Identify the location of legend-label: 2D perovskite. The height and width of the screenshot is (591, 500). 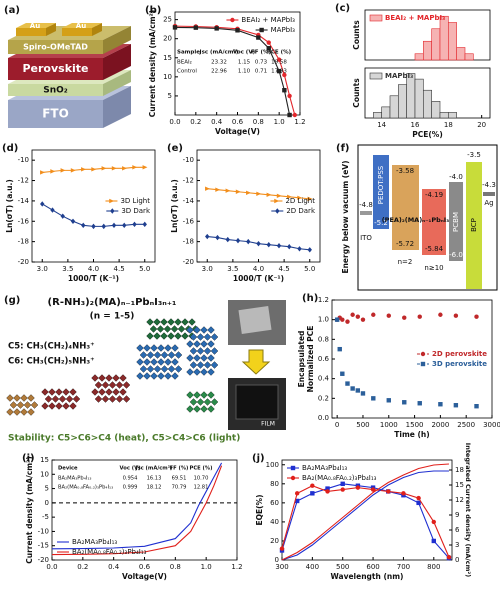
(459, 354).